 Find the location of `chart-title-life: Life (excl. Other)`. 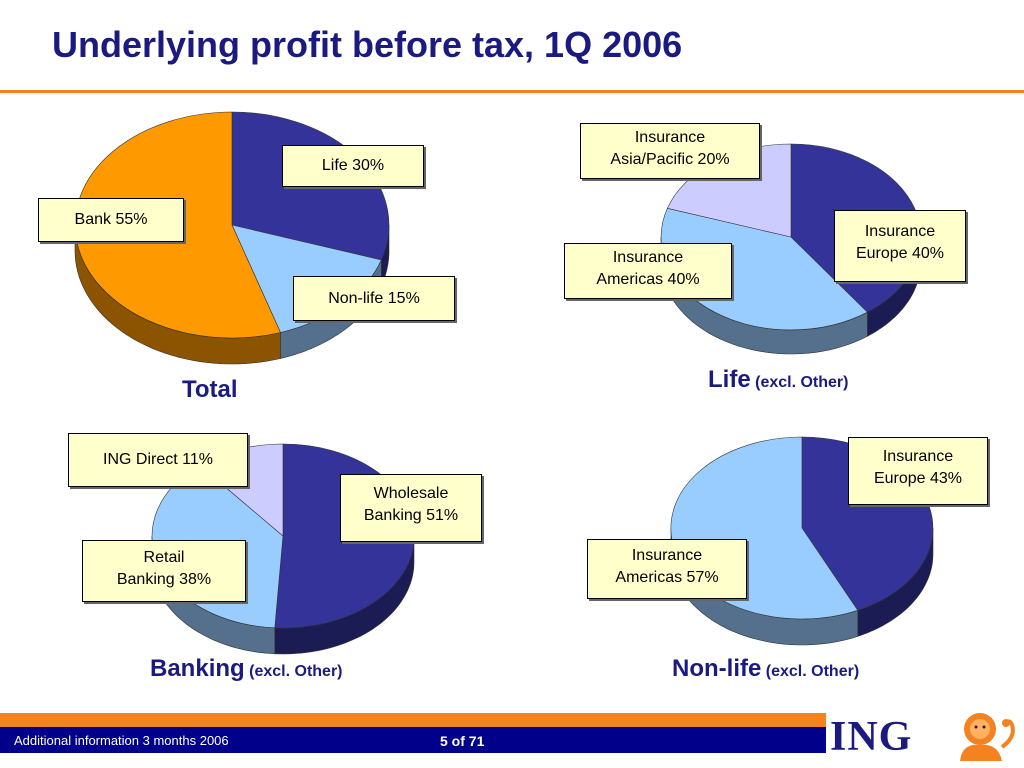

chart-title-life: Life (excl. Other) is located at coordinates (778, 379).